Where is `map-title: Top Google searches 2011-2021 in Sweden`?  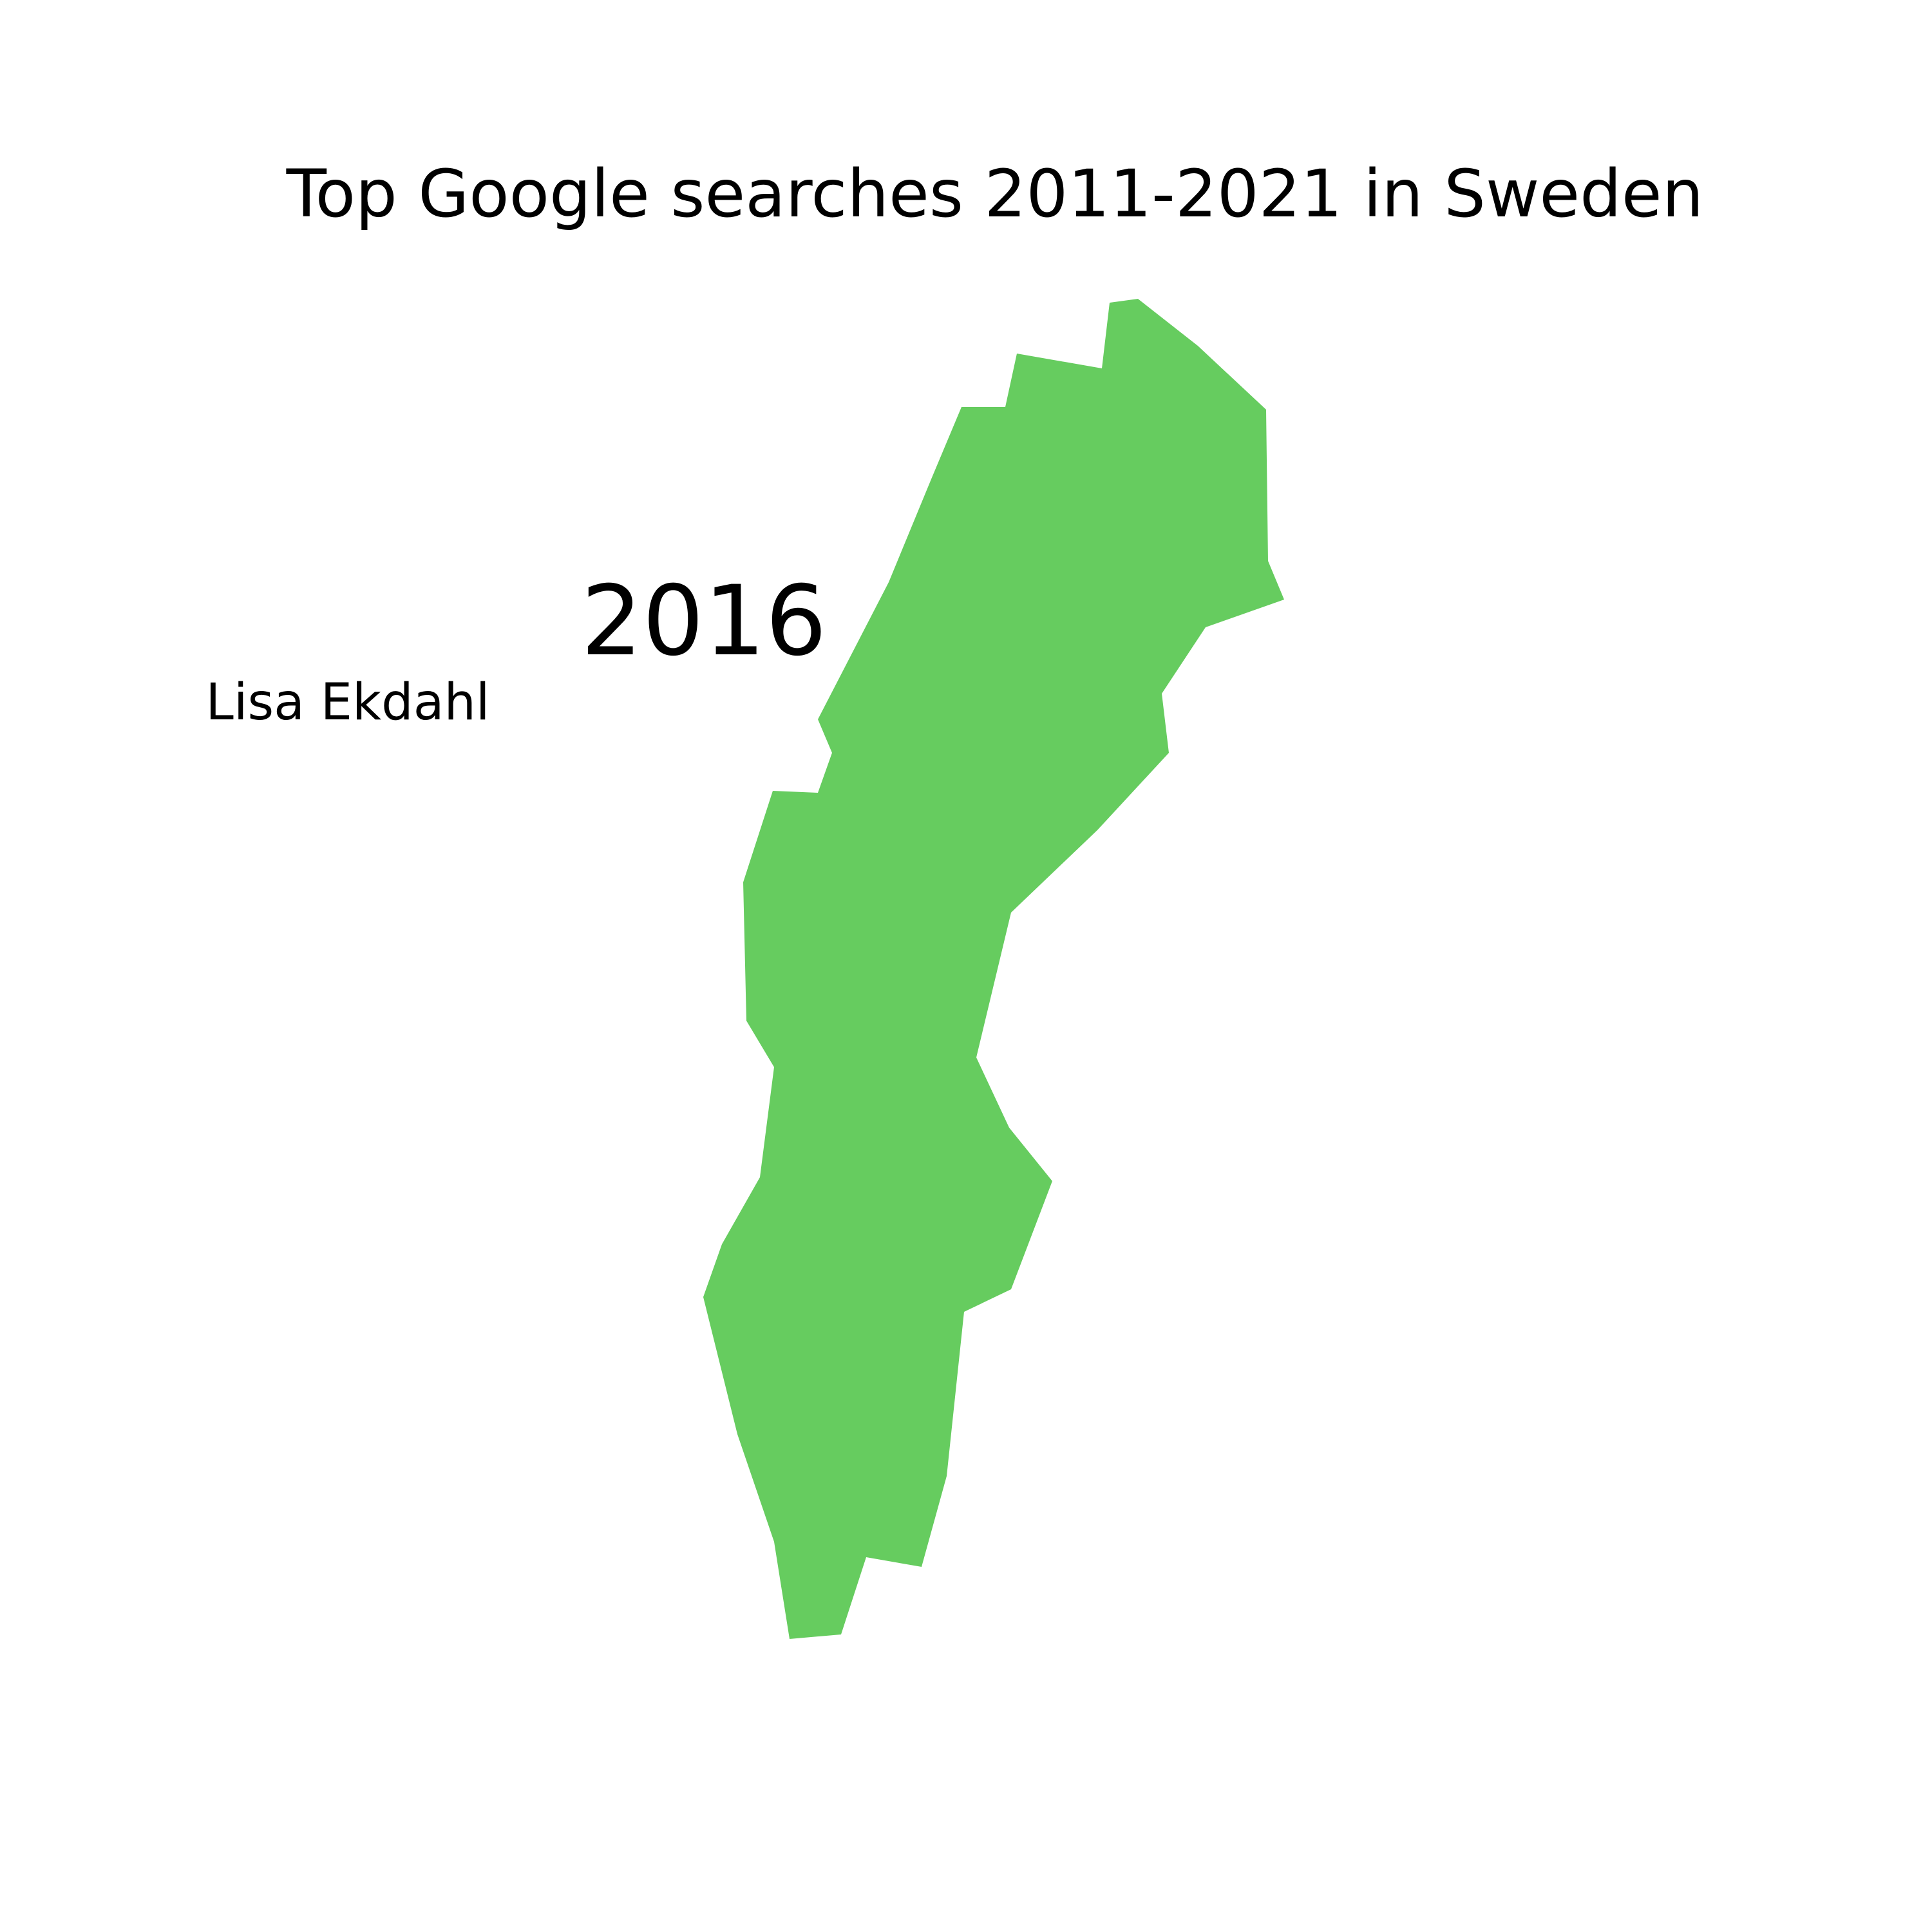
map-title: Top Google searches 2011-2021 in Sweden is located at coordinates (995, 194).